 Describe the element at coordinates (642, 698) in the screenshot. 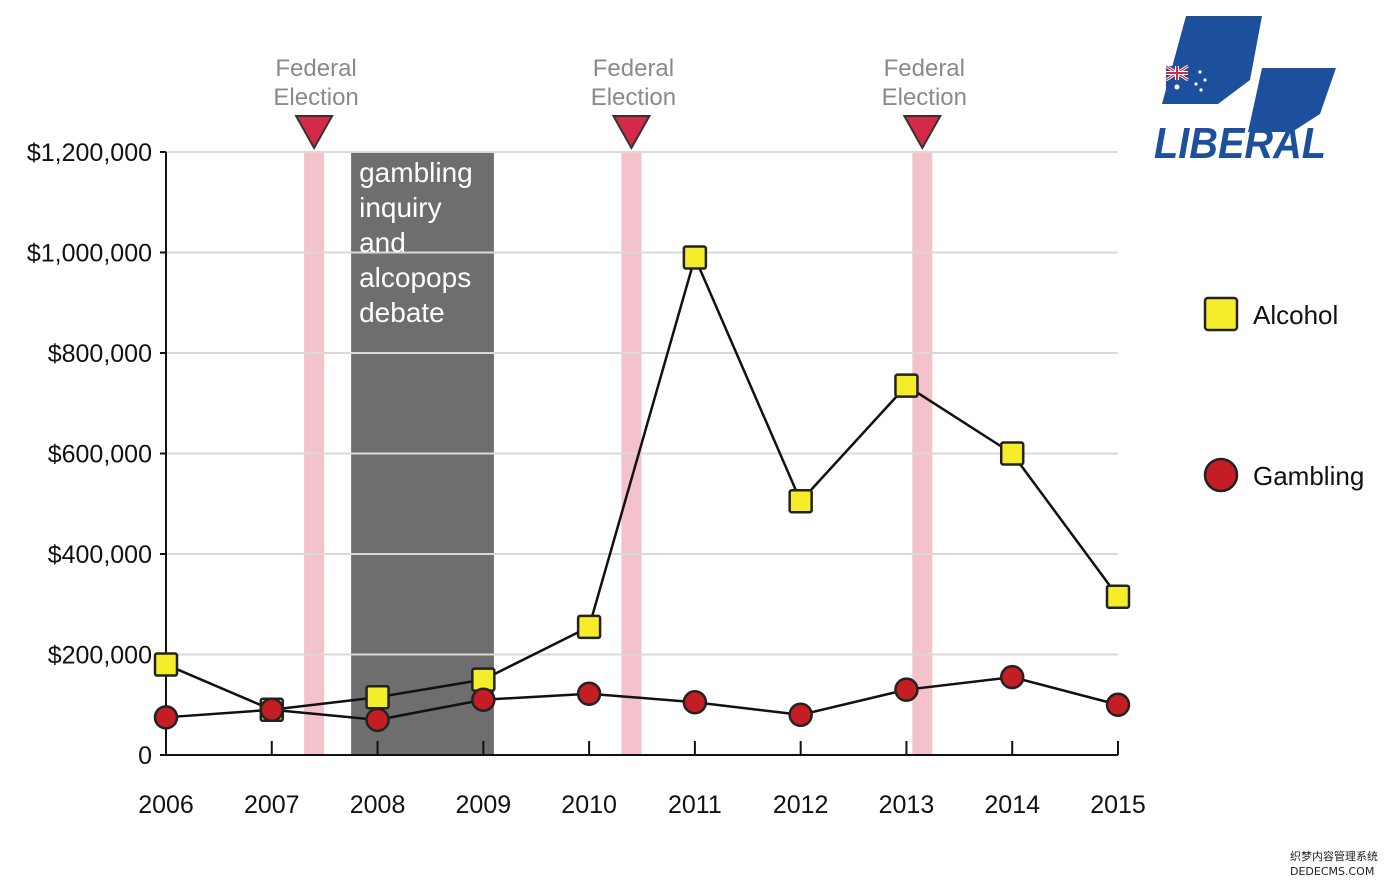

I see `series-line-gambling` at that location.